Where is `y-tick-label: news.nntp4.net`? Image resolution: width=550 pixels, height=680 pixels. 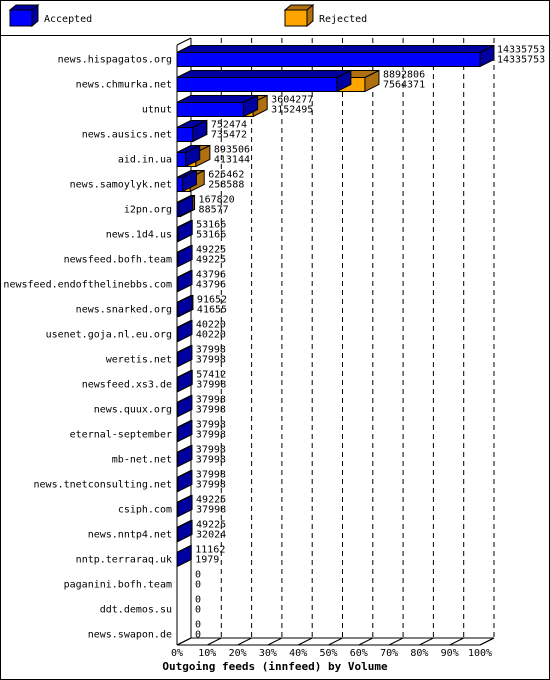 y-tick-label: news.nntp4.net is located at coordinates (130, 535).